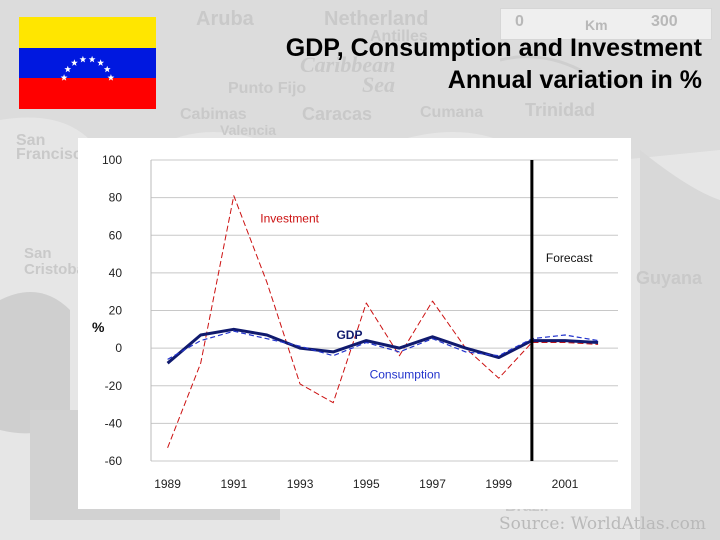 The width and height of the screenshot is (720, 540). Describe the element at coordinates (54, 147) in the screenshot. I see `map-label-san-francisco: San Francisco` at that location.